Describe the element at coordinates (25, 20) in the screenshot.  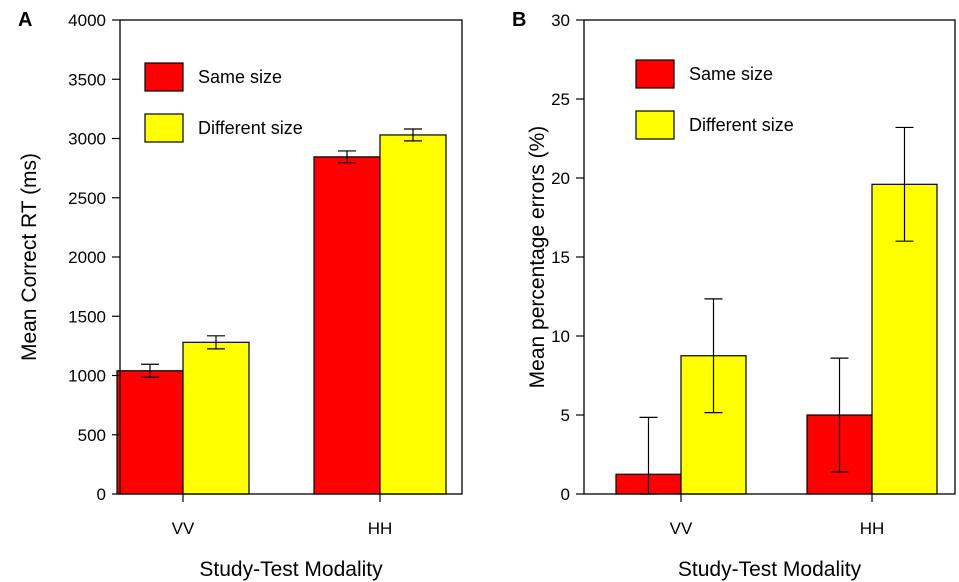
I see `panel-letter: A` at that location.